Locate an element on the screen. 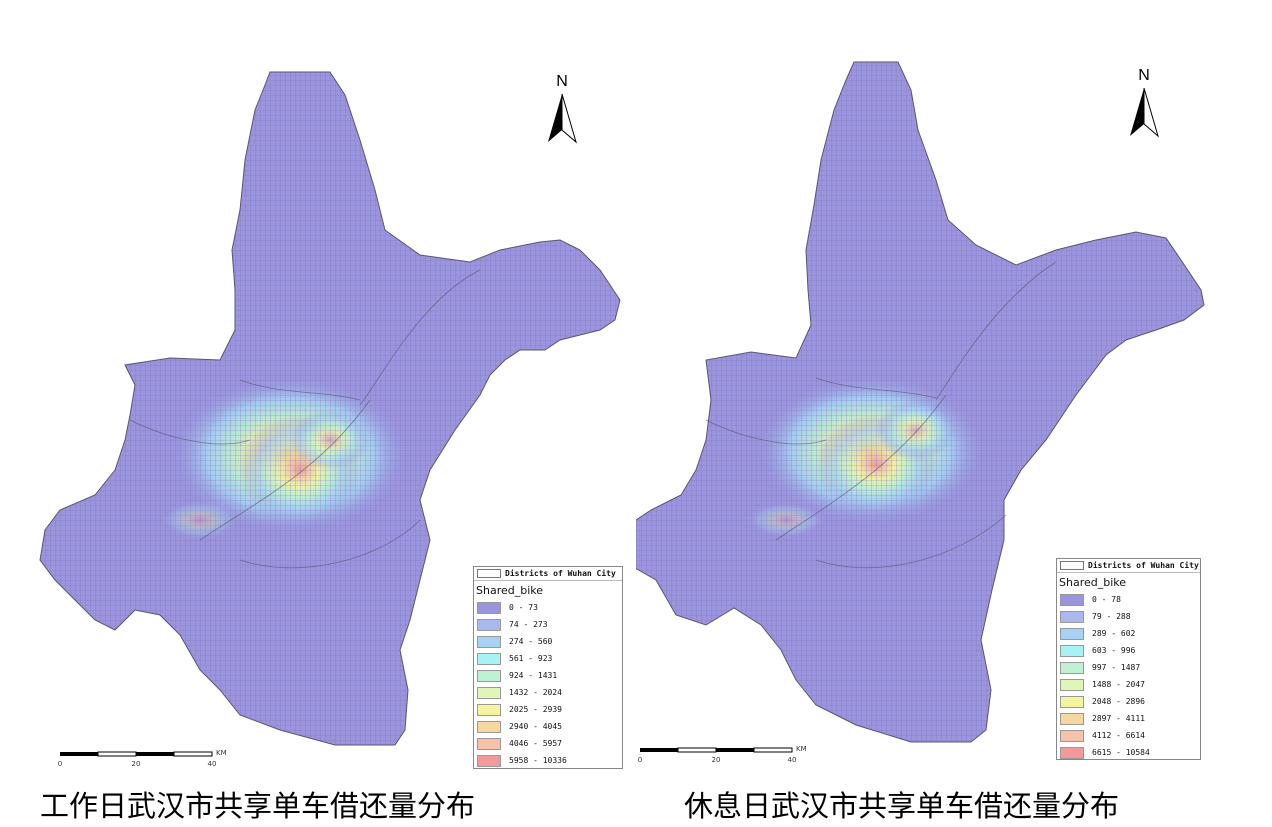 The width and height of the screenshot is (1272, 827). legend-item: 0 - 73 is located at coordinates (548, 607).